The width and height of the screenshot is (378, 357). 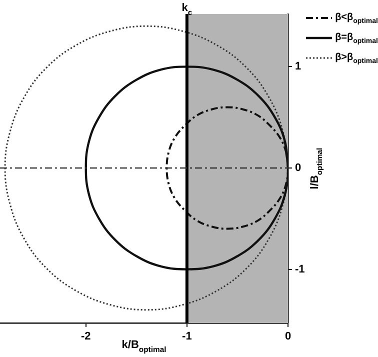 What do you see at coordinates (288, 336) in the screenshot?
I see `x-tick-label: 0` at bounding box center [288, 336].